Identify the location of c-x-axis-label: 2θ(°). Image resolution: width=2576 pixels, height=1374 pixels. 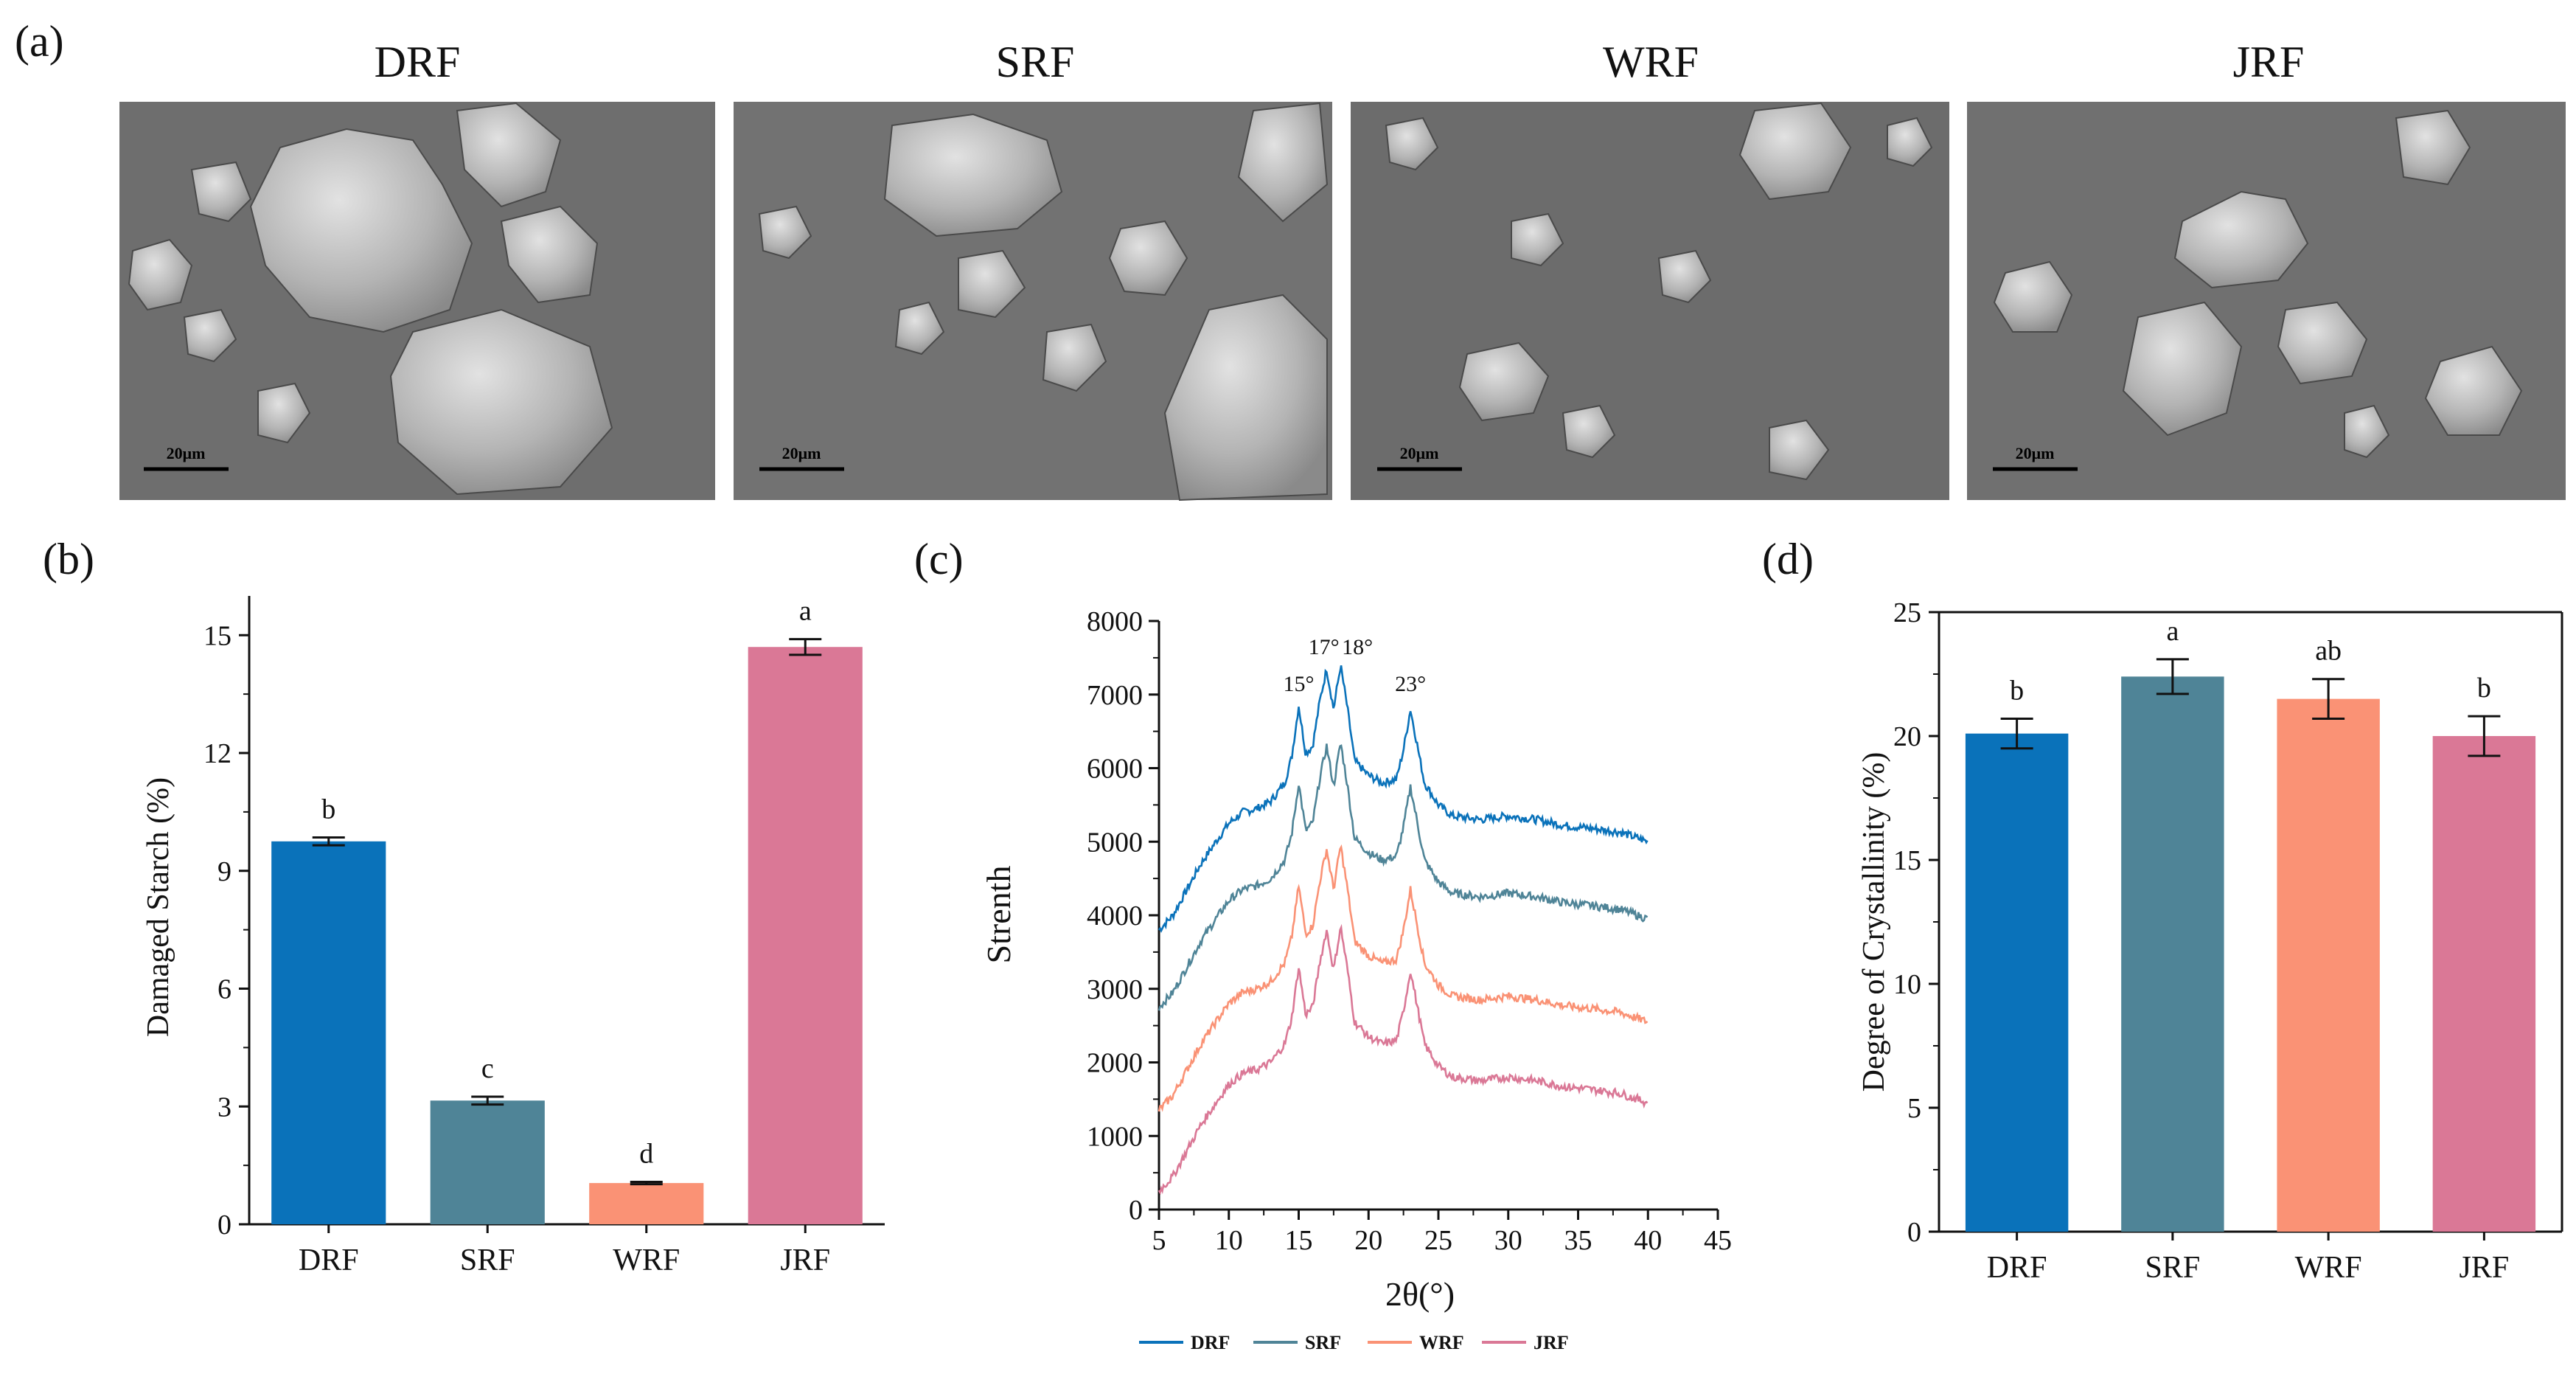
(1420, 1294).